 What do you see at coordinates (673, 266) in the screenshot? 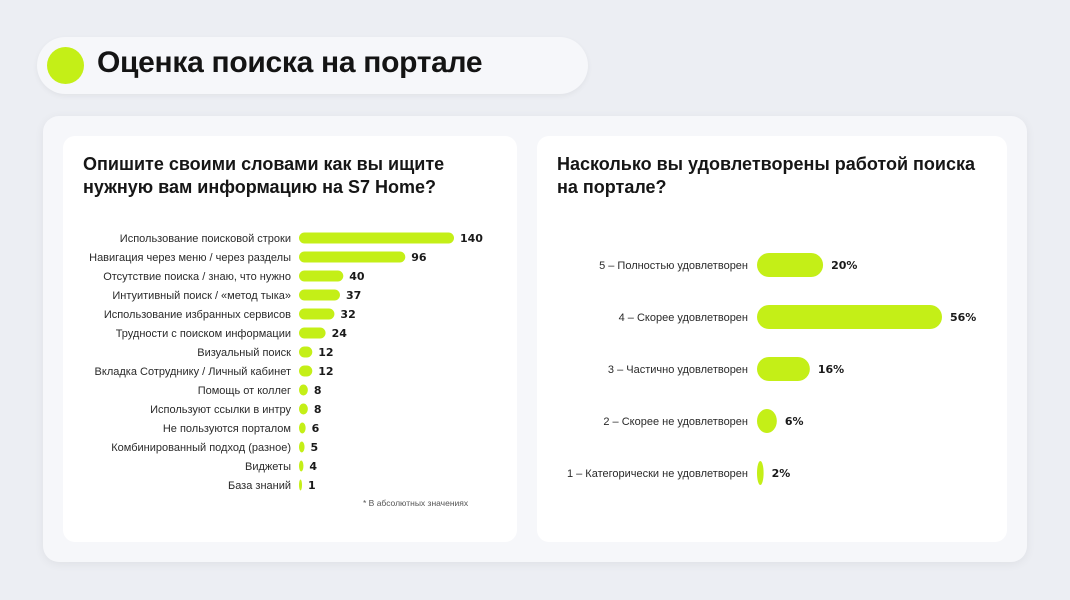
I see `category-label: 5 – Полностью удовлетворен` at bounding box center [673, 266].